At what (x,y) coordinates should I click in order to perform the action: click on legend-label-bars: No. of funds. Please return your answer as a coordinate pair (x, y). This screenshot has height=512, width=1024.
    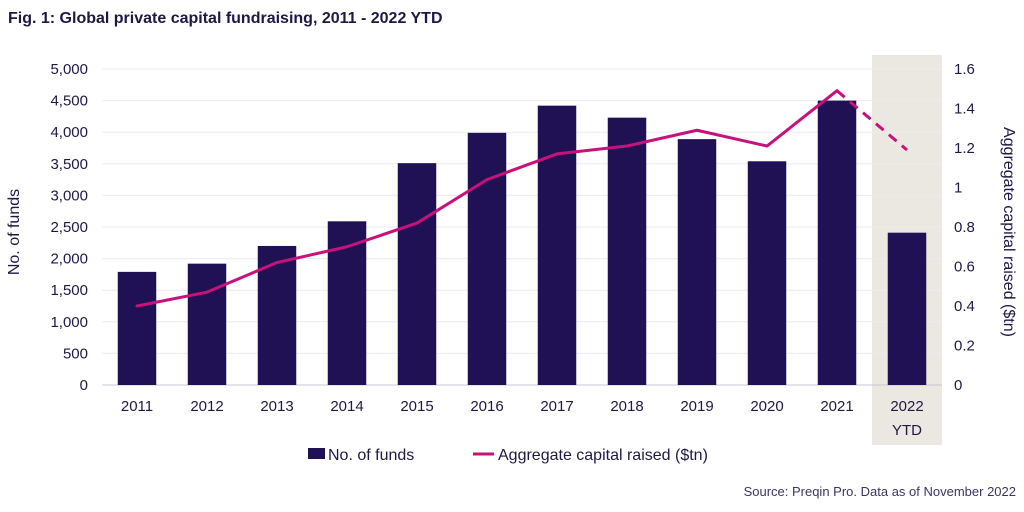
    Looking at the image, I should click on (371, 455).